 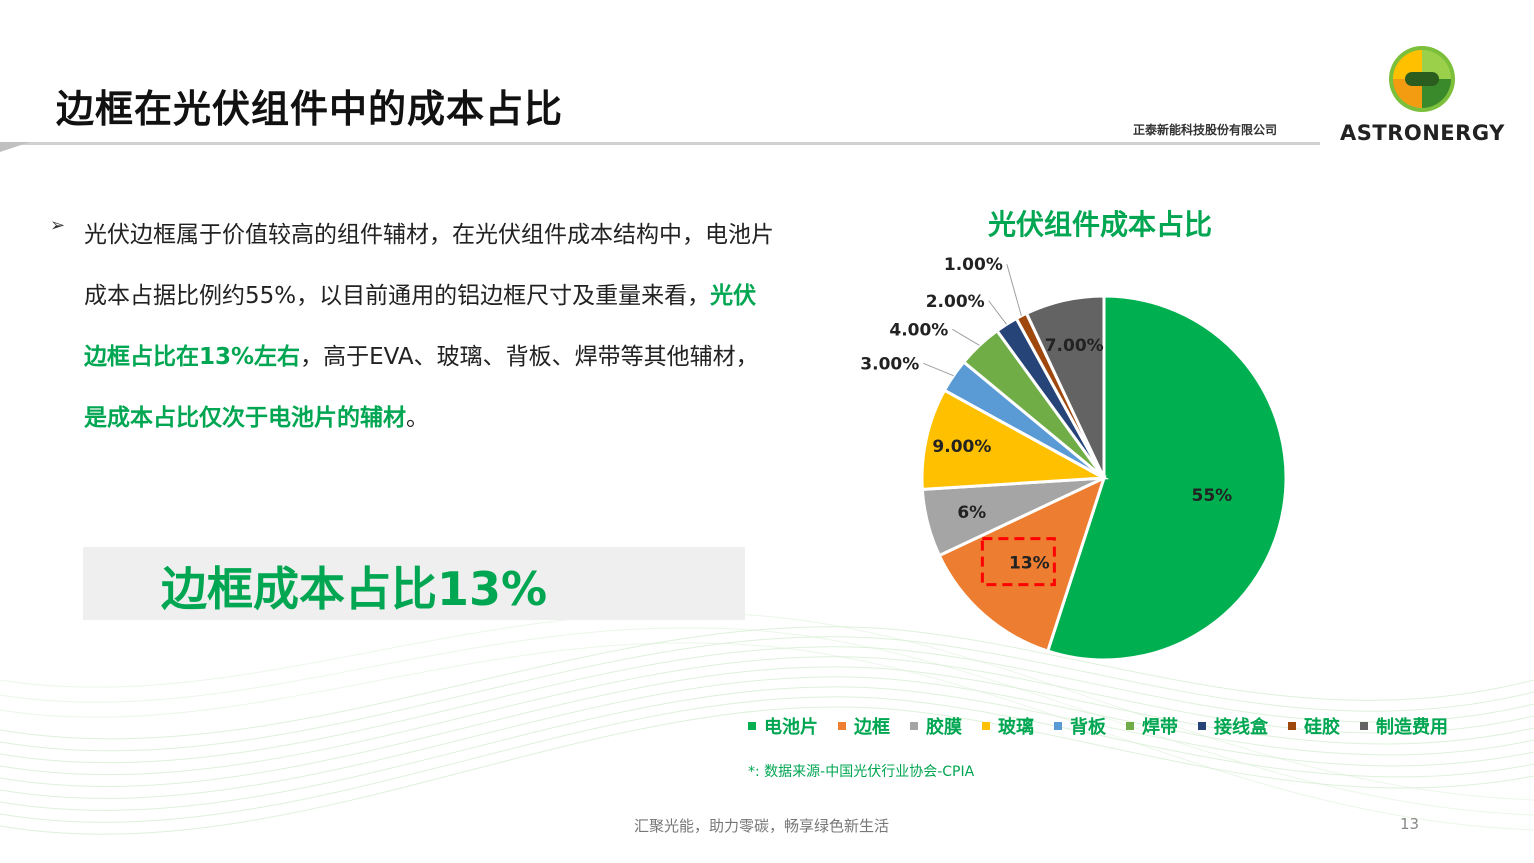 What do you see at coordinates (1088, 727) in the screenshot?
I see `legend-label: 背板` at bounding box center [1088, 727].